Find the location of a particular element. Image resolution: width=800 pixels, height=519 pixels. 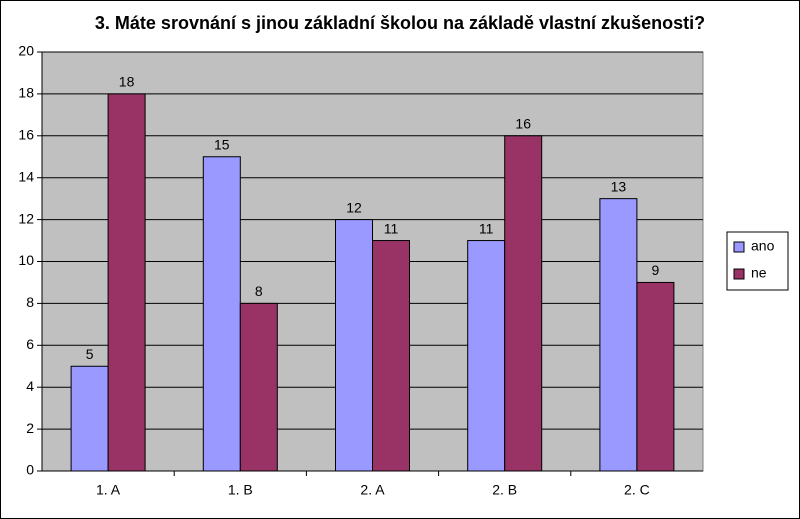

x-tick-label: 2. C is located at coordinates (637, 490).